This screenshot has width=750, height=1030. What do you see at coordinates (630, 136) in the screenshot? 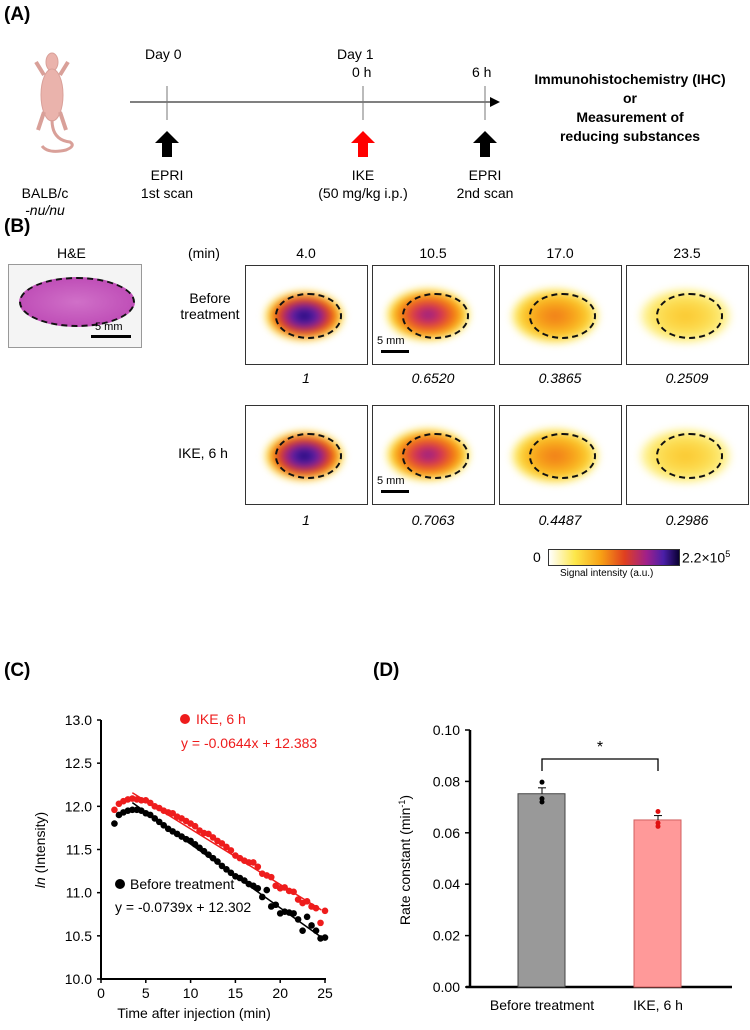
I see `outcome-line: reducing substances` at bounding box center [630, 136].